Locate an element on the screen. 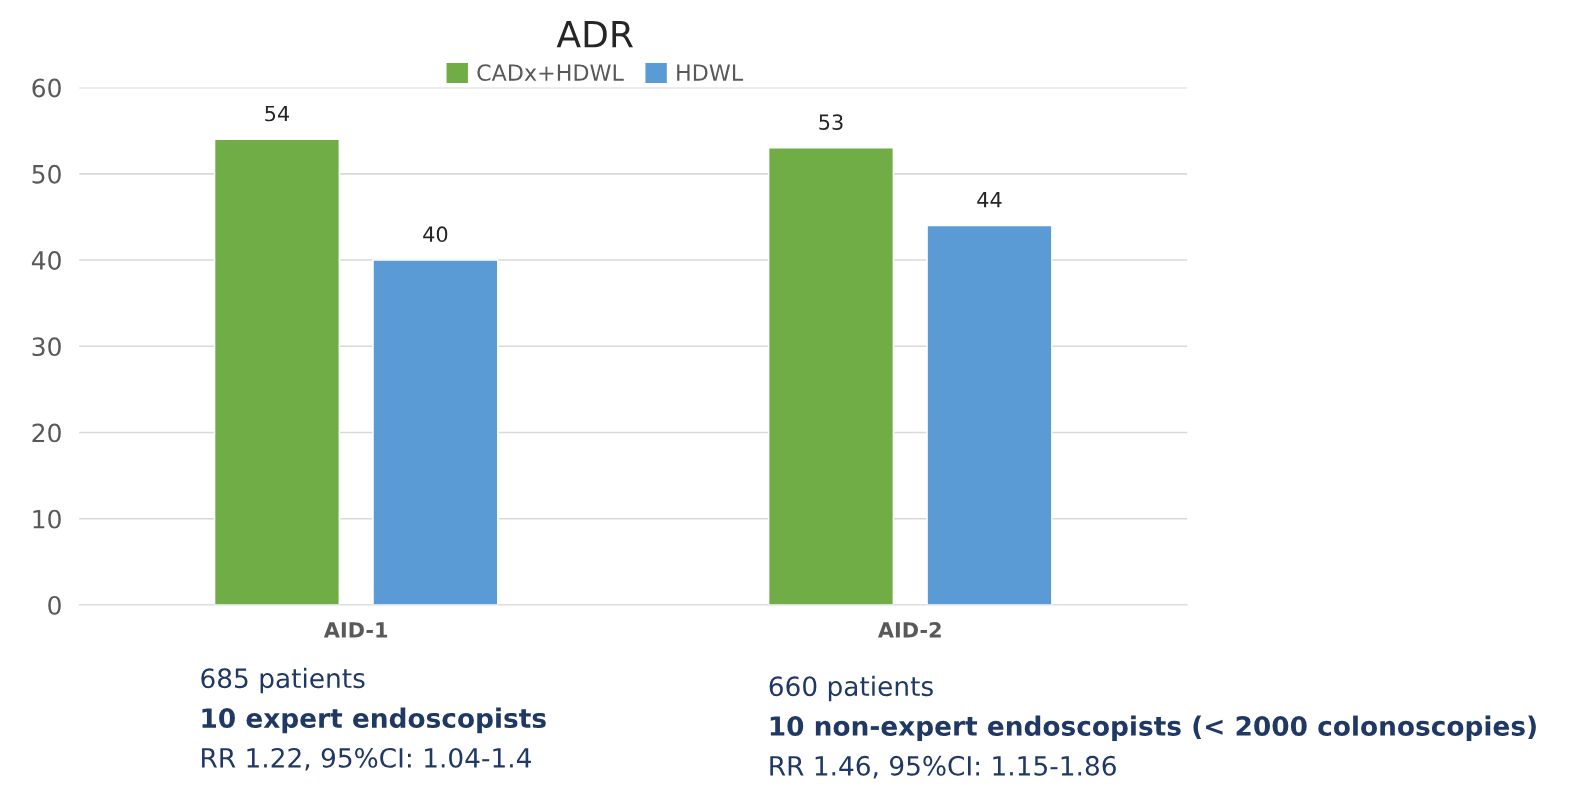 This screenshot has height=796, width=1583. legend-label: HDWL is located at coordinates (710, 72).